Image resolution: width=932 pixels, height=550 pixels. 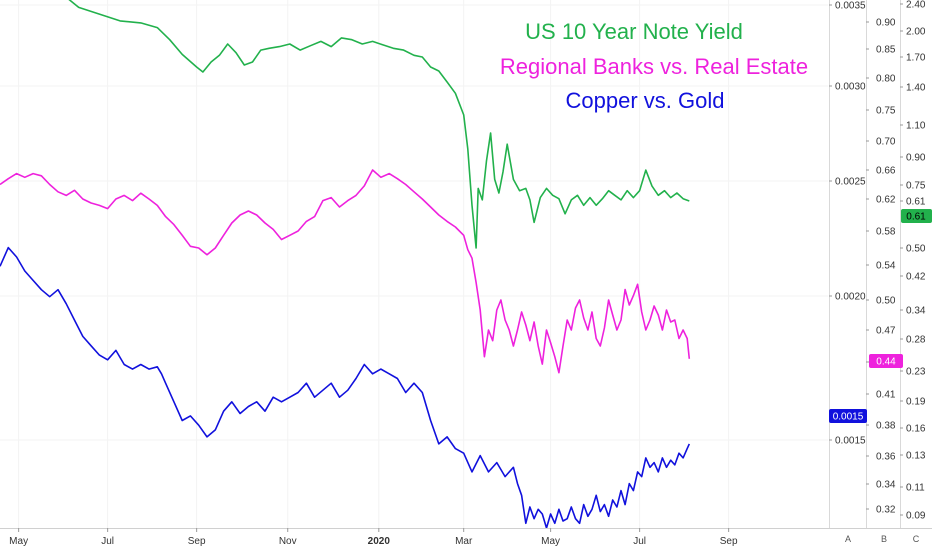 I want to click on axis-tick-label: 0.0030, so click(x=850, y=87).